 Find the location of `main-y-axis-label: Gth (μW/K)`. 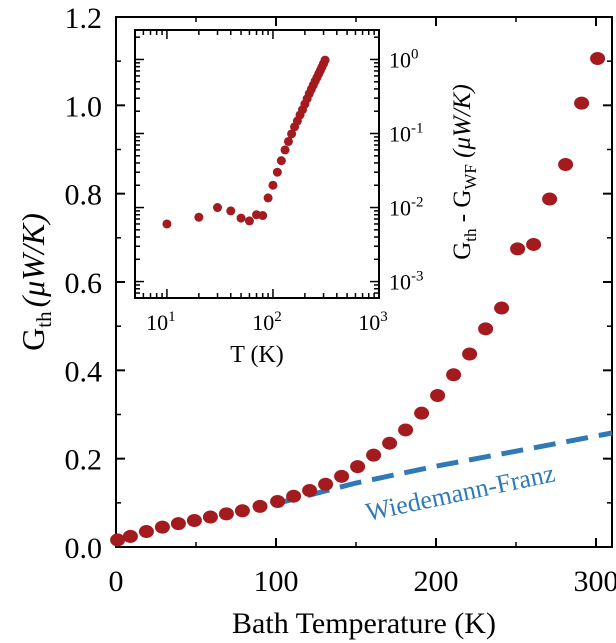

main-y-axis-label: Gth (μW/K) is located at coordinates (35, 282).